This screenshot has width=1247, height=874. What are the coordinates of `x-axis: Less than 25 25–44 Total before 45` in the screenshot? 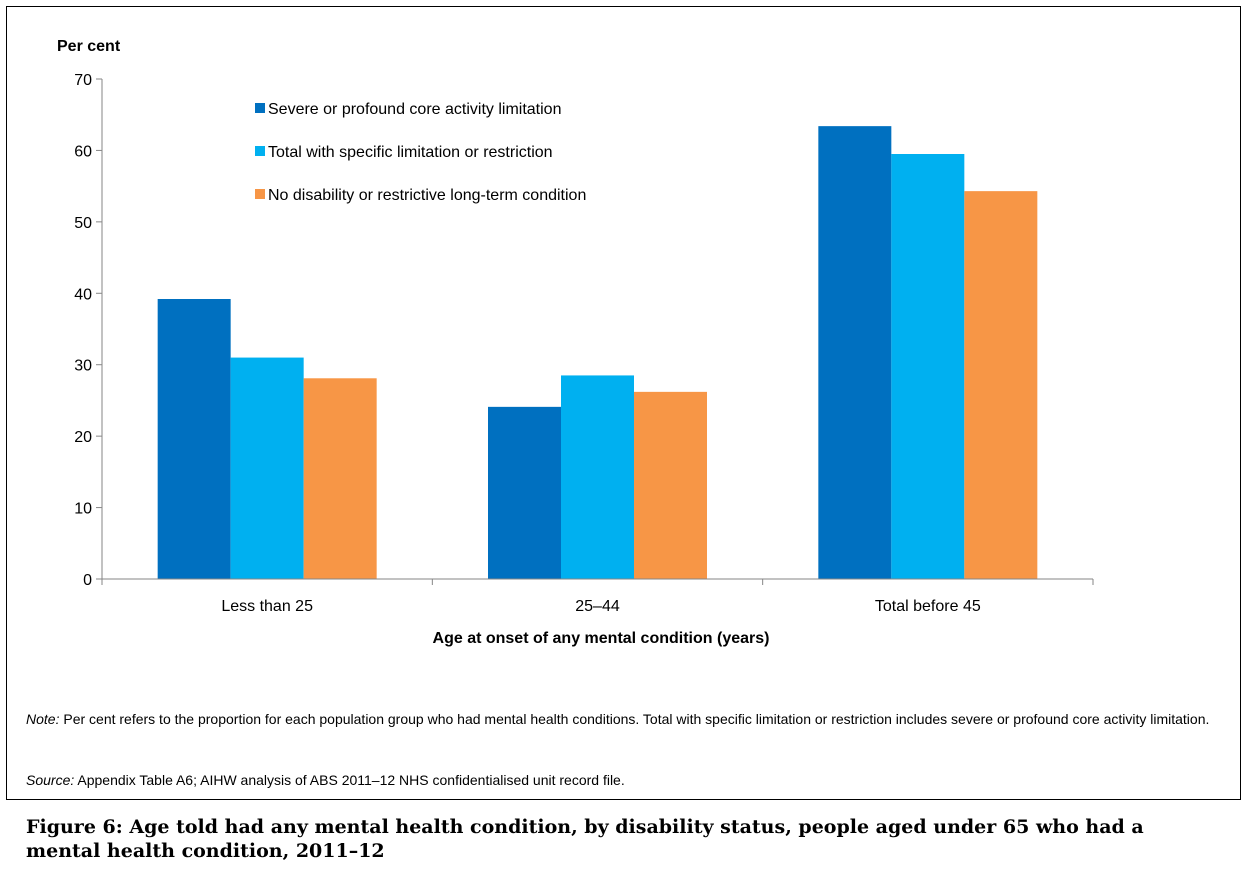 It's located at (597, 596).